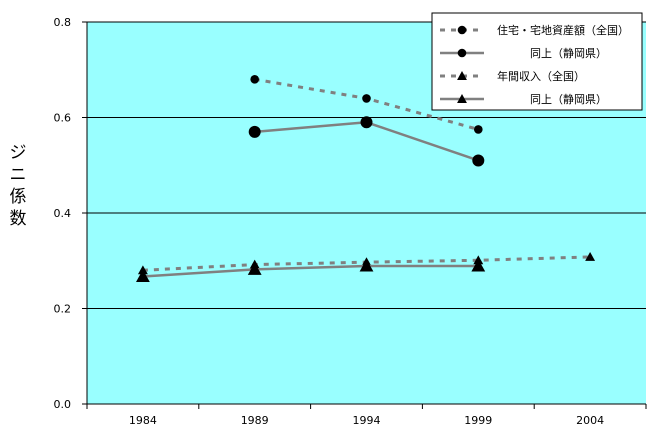 The height and width of the screenshot is (428, 651). What do you see at coordinates (63, 22) in the screenshot?
I see `y-tick-label: 0.8` at bounding box center [63, 22].